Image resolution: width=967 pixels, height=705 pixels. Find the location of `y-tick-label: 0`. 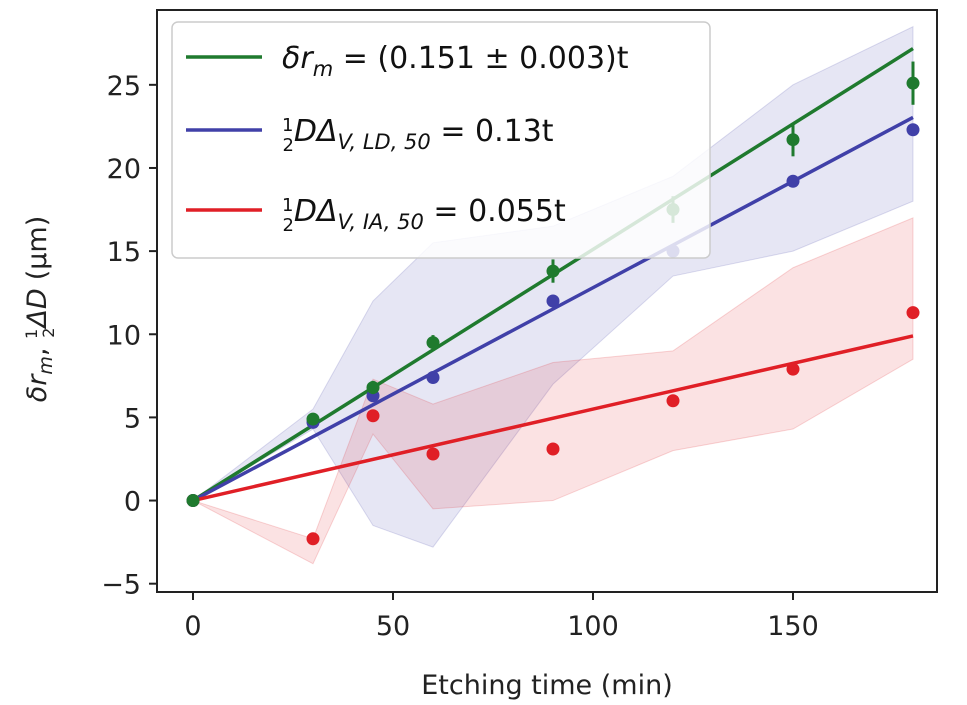

y-tick-label: 0 is located at coordinates (132, 502).